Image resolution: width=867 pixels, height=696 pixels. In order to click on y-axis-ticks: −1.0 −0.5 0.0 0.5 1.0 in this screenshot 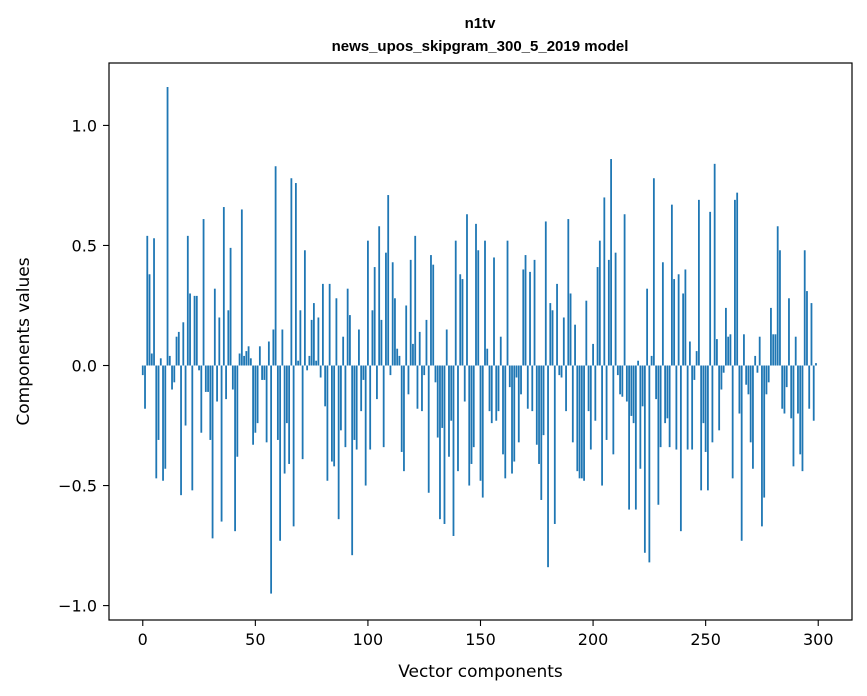, I will do `click(83, 366)`.